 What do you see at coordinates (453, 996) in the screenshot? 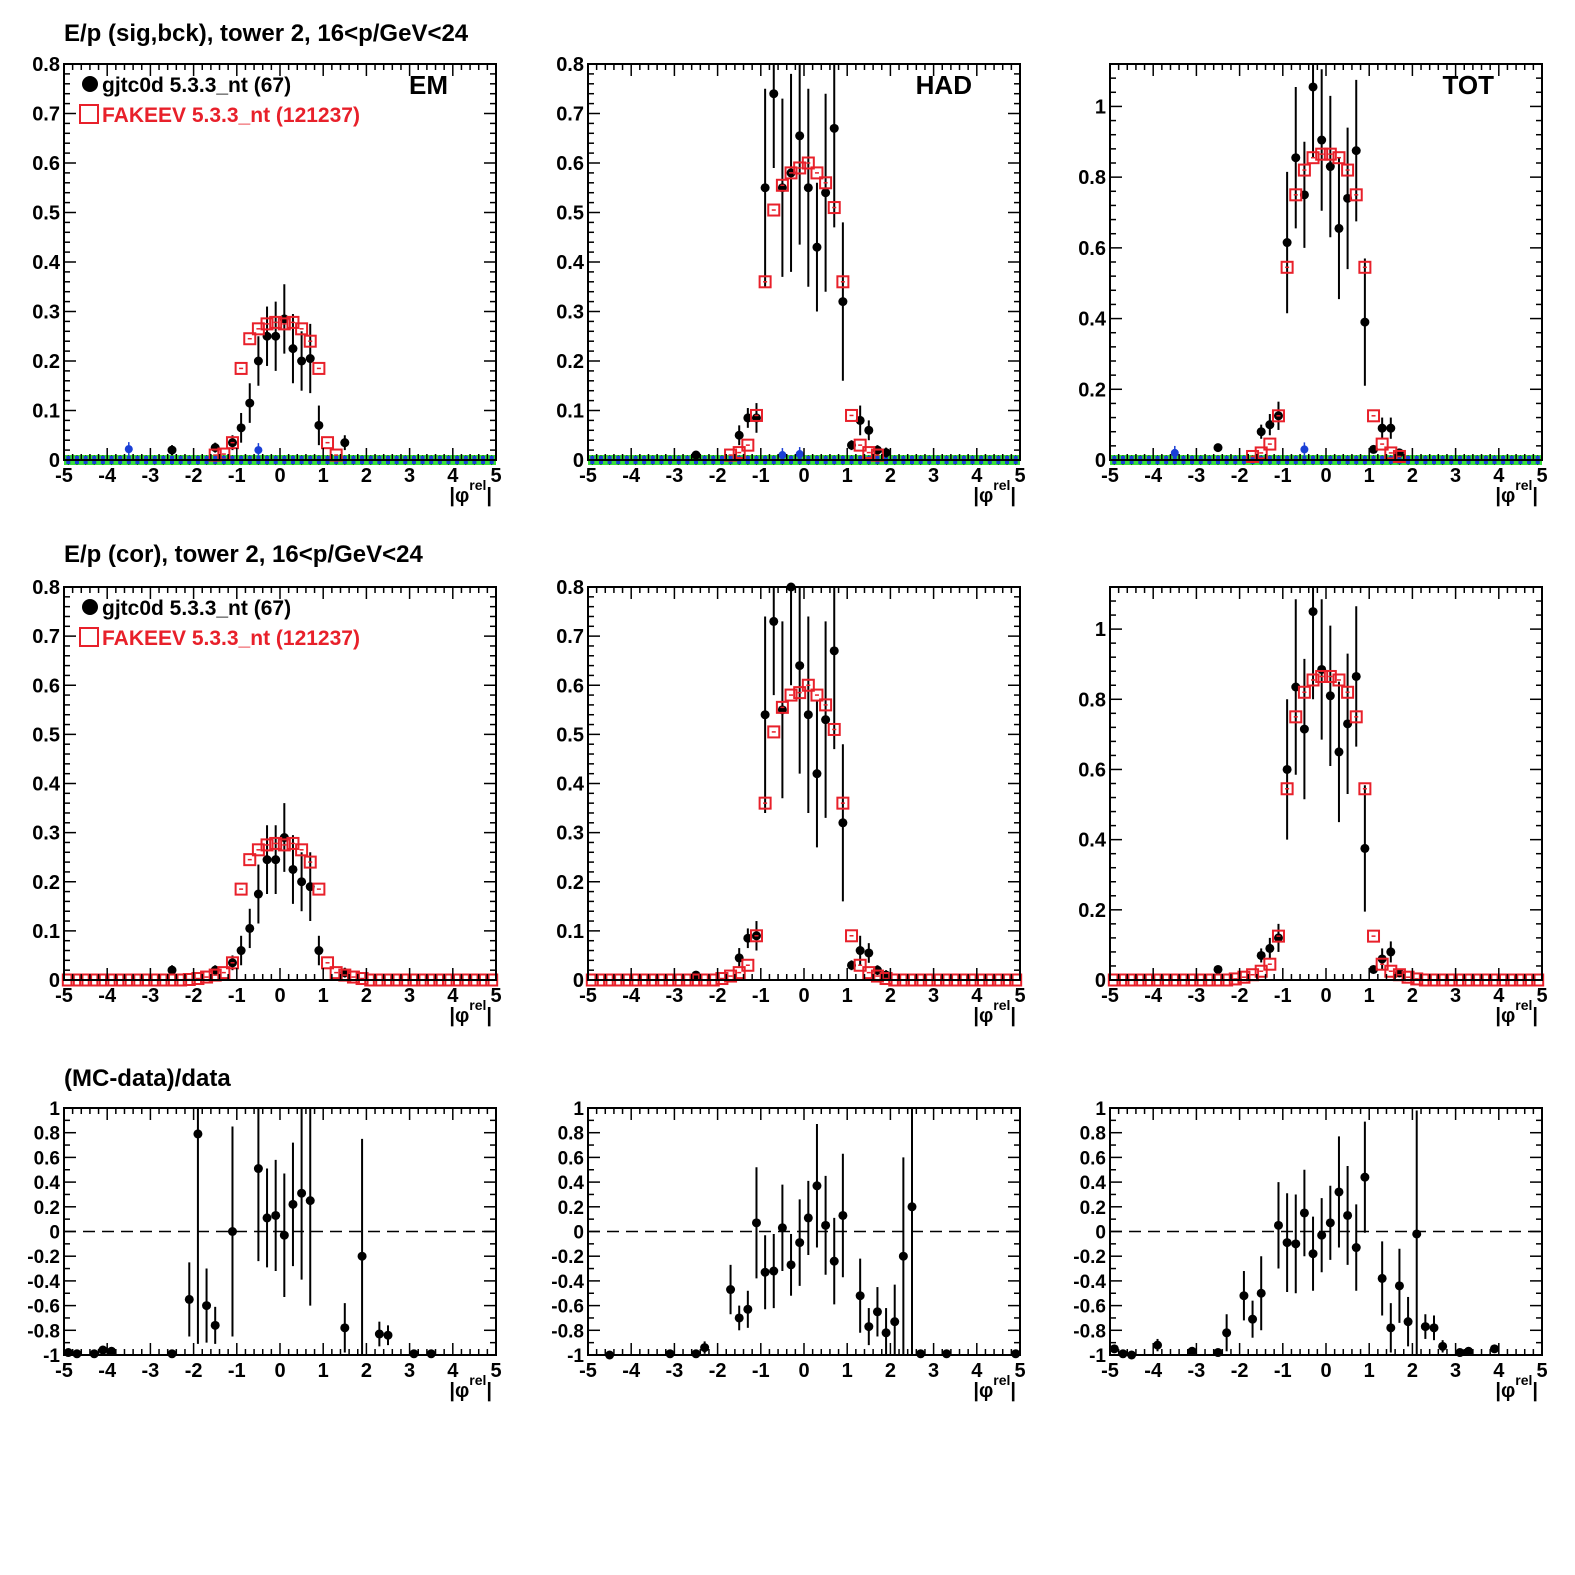
I see `x-tick-label: 4` at bounding box center [453, 996].